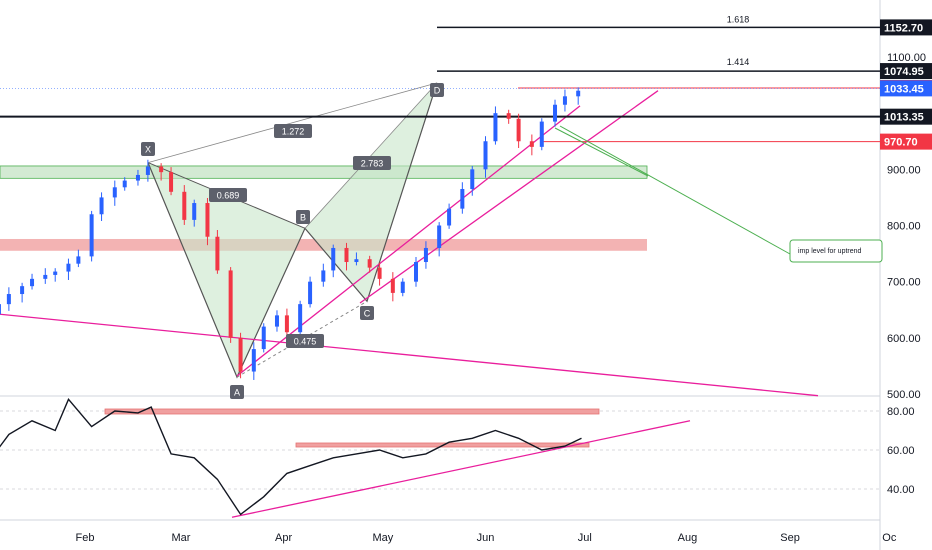  I want to click on price-badge-label: 1152.70, so click(903, 28).